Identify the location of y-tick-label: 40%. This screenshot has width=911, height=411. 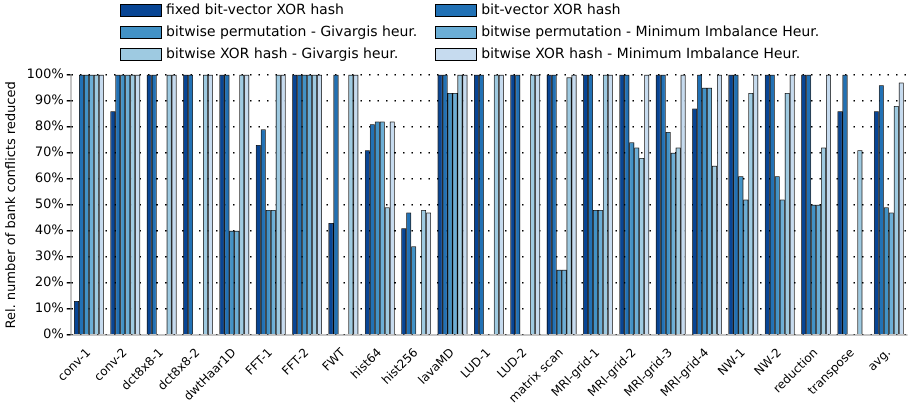
(49, 230).